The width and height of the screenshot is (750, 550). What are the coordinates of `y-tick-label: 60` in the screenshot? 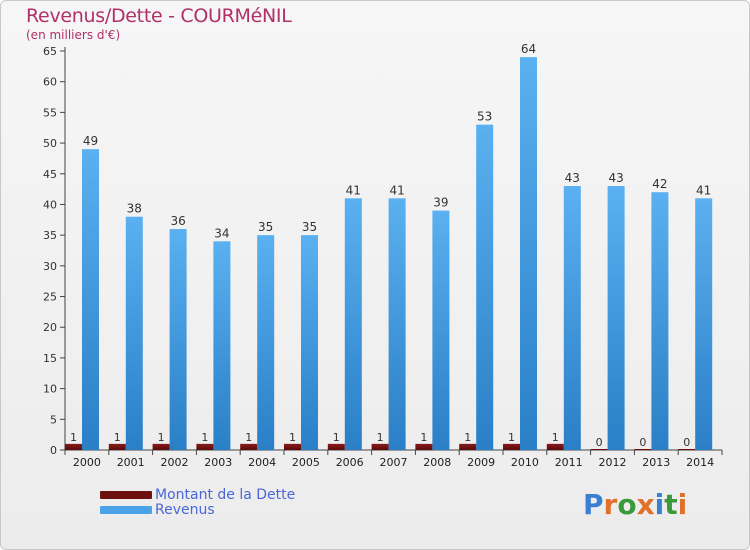 It's located at (50, 82).